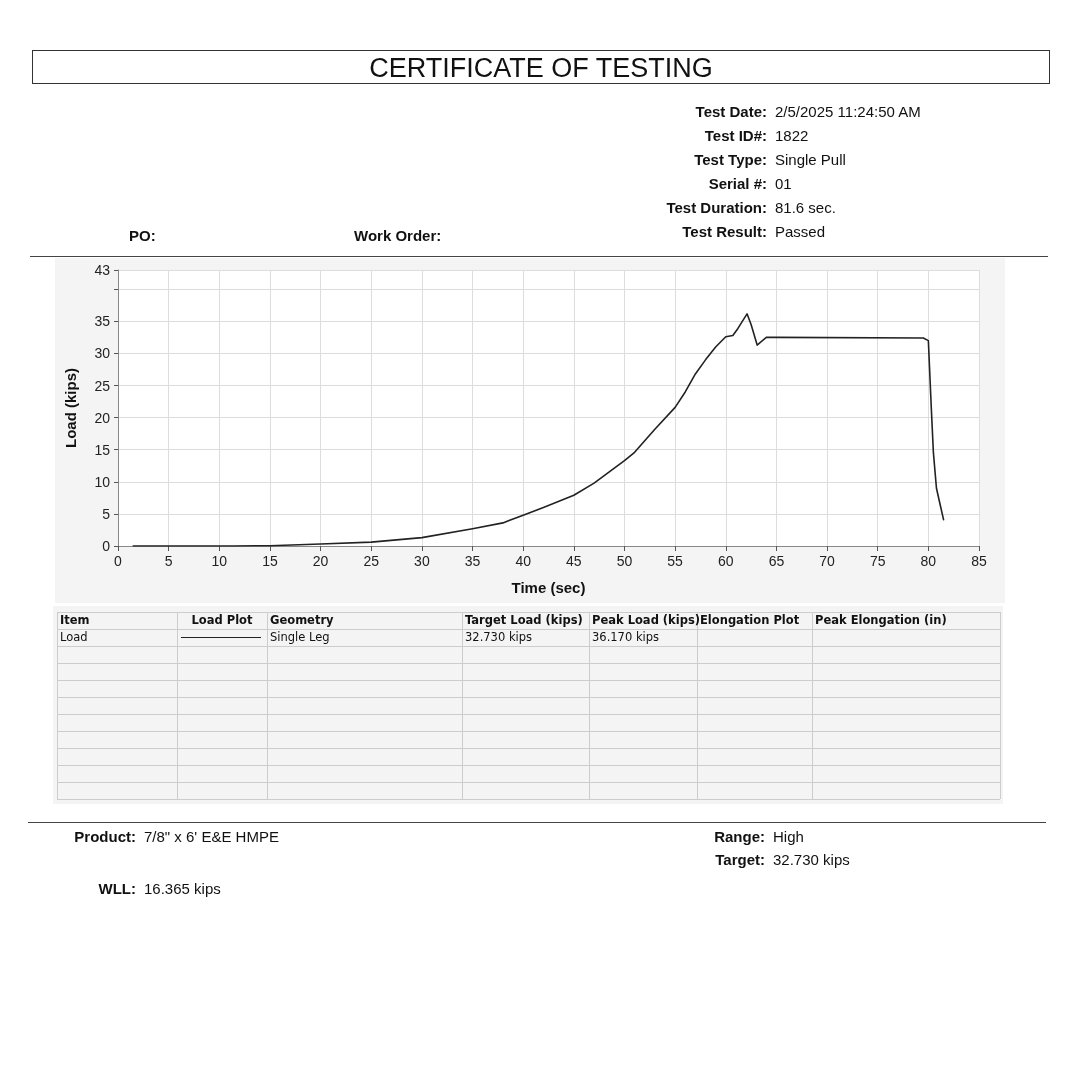  What do you see at coordinates (675, 561) in the screenshot?
I see `x-tick-label: 55` at bounding box center [675, 561].